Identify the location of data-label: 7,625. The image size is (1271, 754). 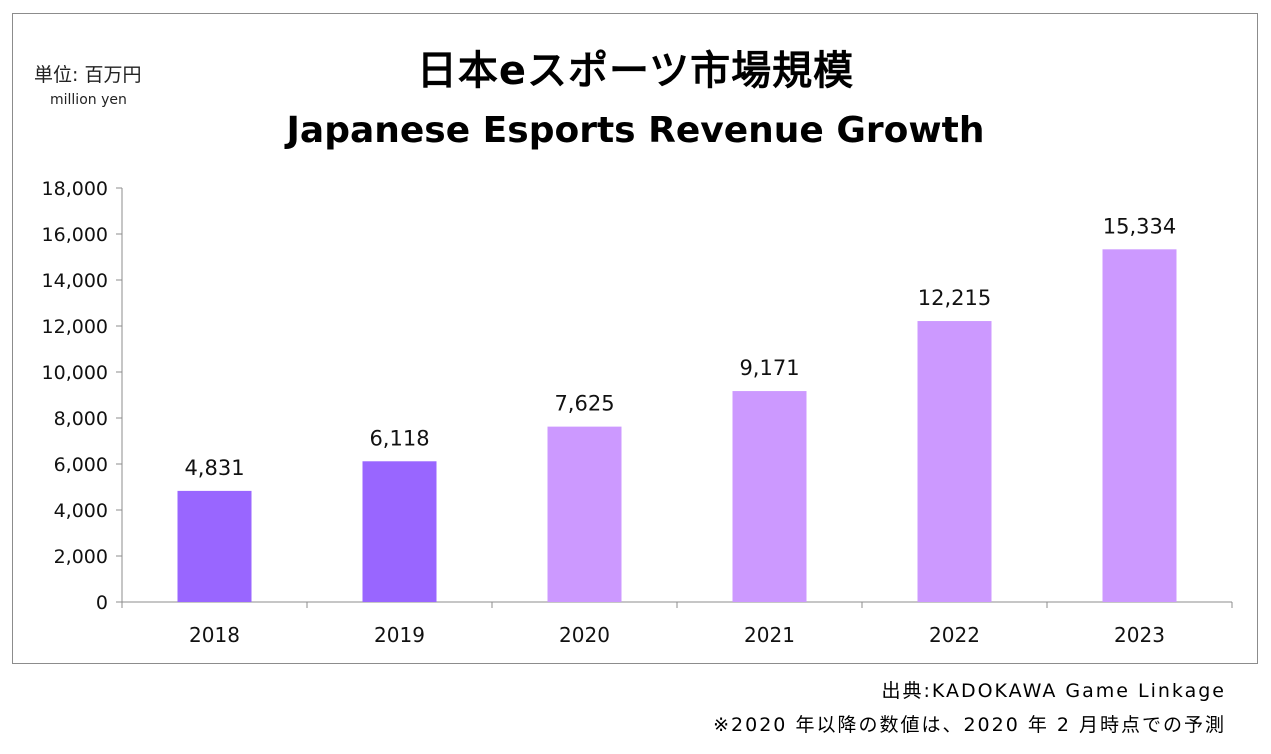
(584, 404).